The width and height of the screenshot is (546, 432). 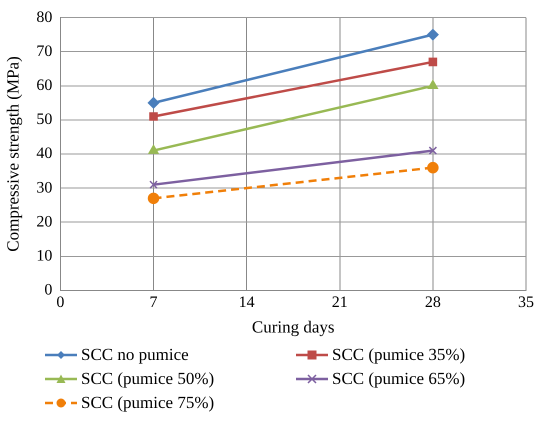 What do you see at coordinates (246, 303) in the screenshot?
I see `x-tick-label: 14` at bounding box center [246, 303].